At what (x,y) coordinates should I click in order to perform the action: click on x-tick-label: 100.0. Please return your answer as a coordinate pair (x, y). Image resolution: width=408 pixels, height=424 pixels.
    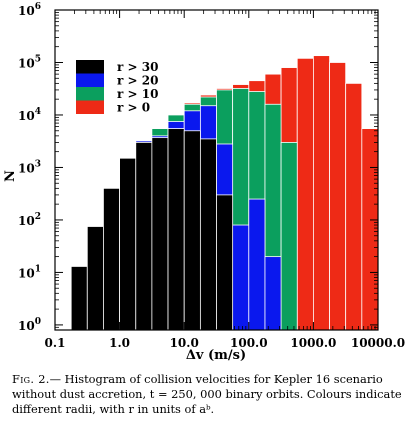
    Looking at the image, I should click on (249, 343).